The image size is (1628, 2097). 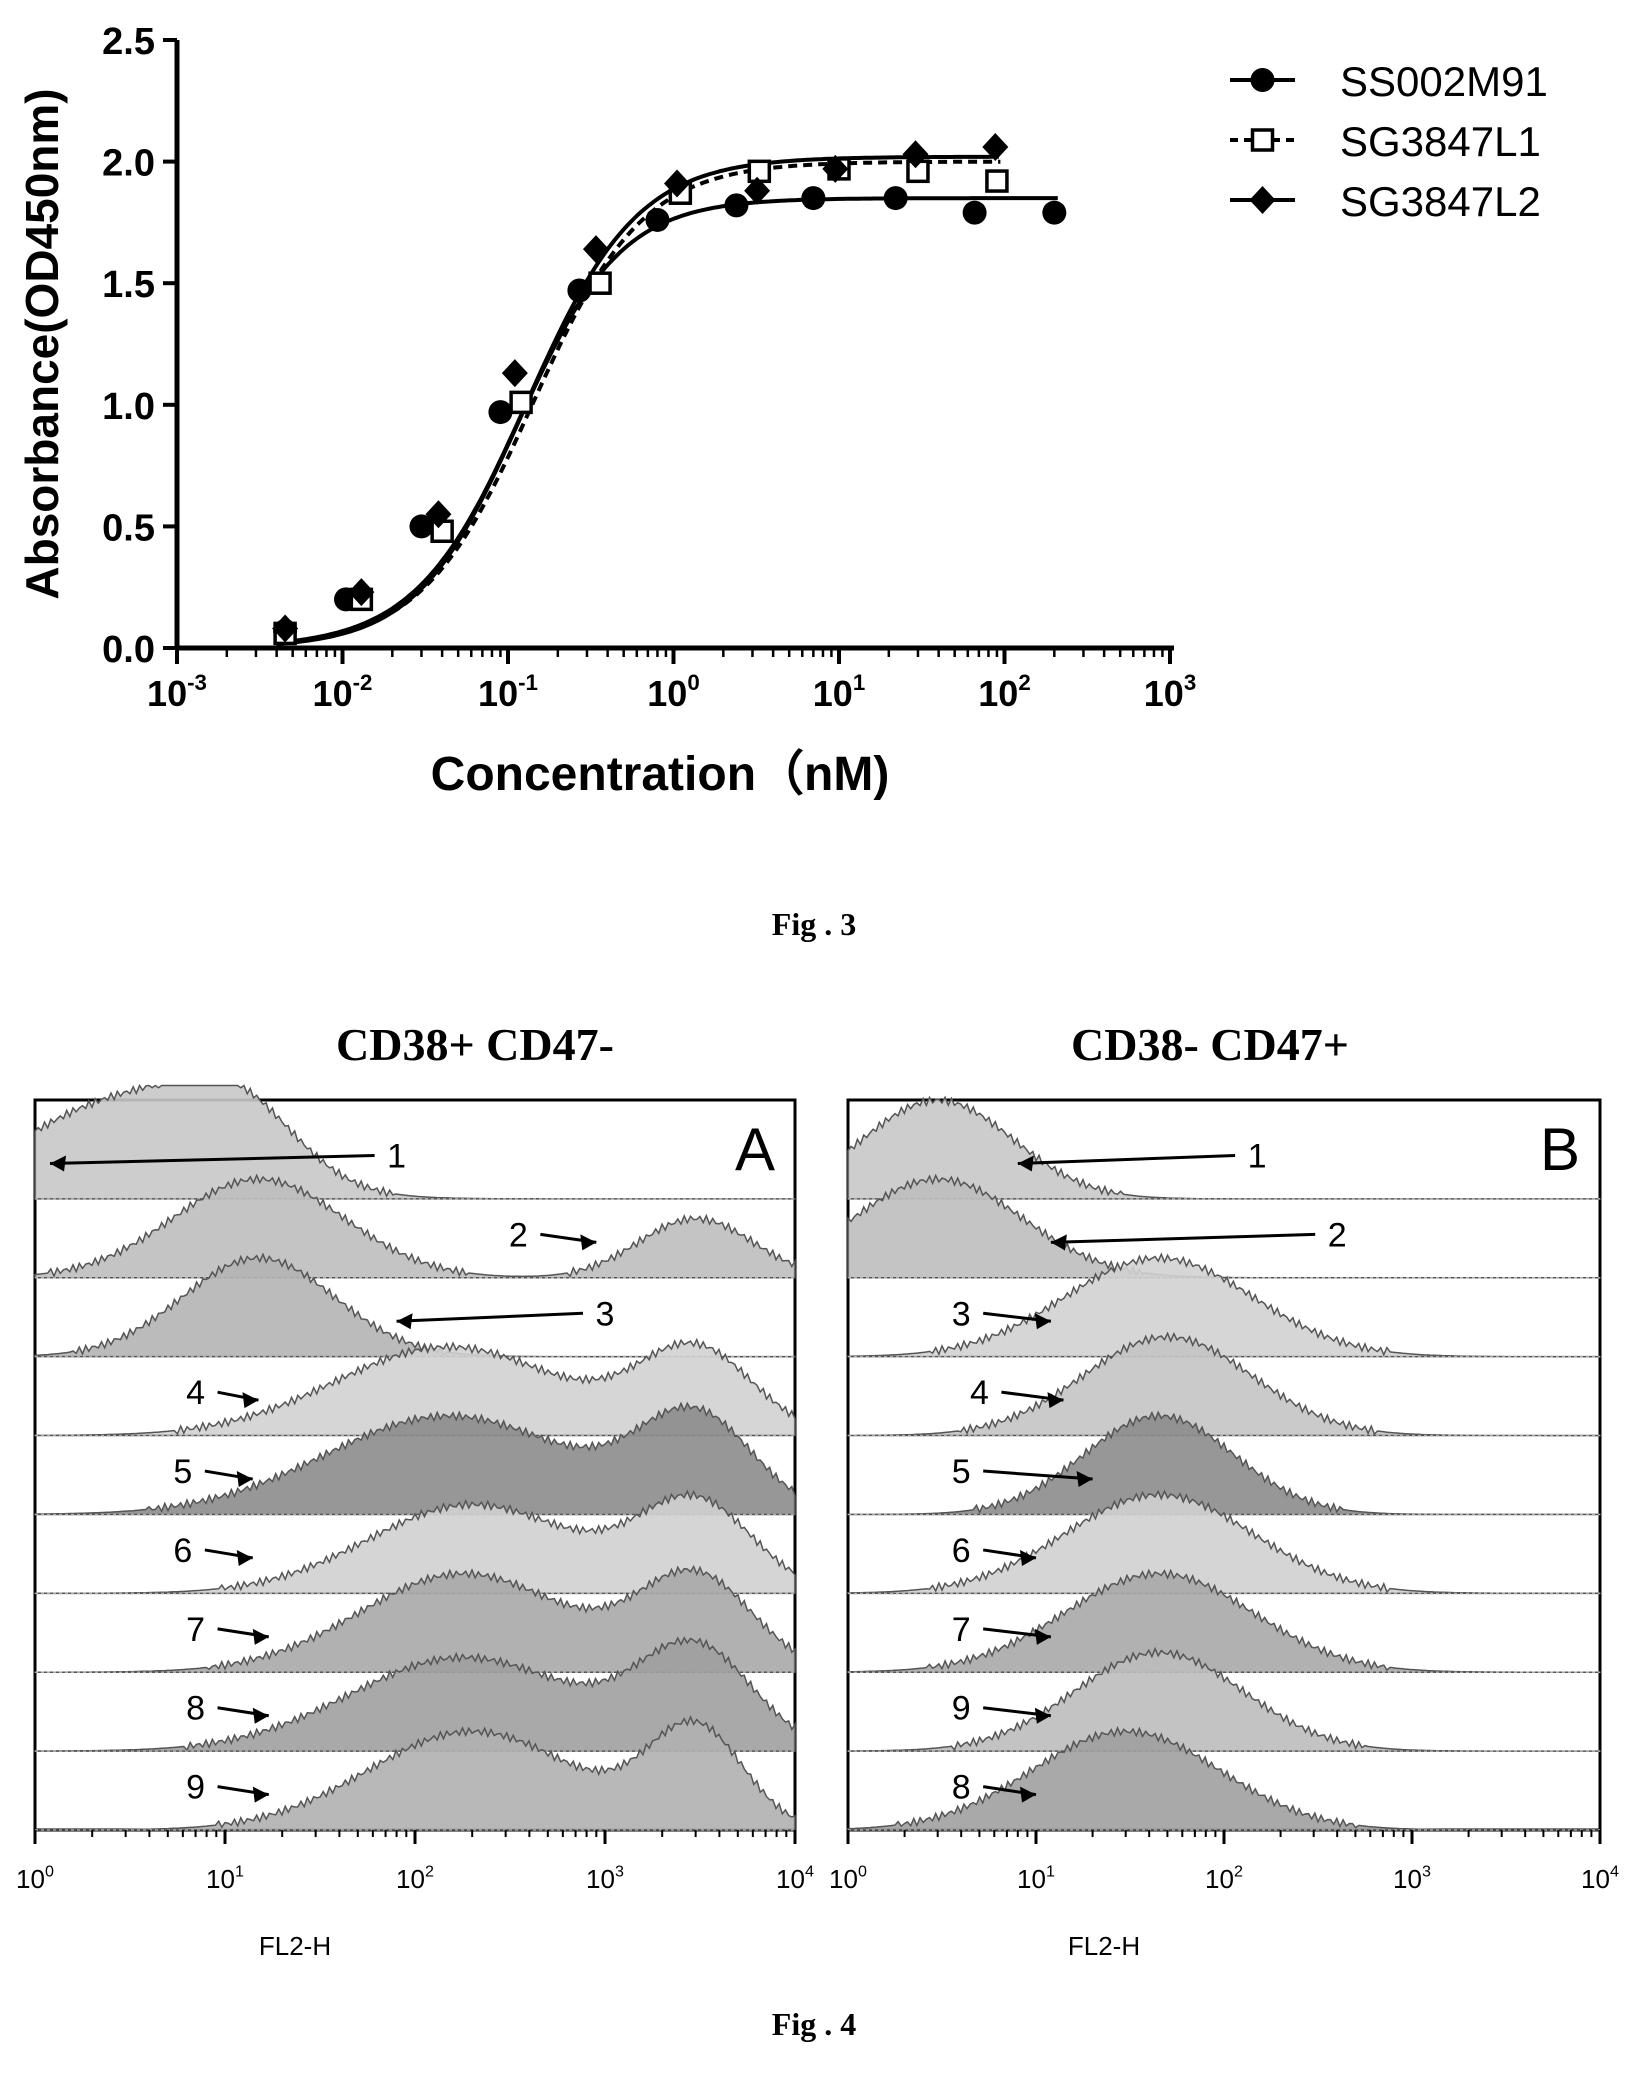 What do you see at coordinates (182, 1472) in the screenshot?
I see `trace-label: 5` at bounding box center [182, 1472].